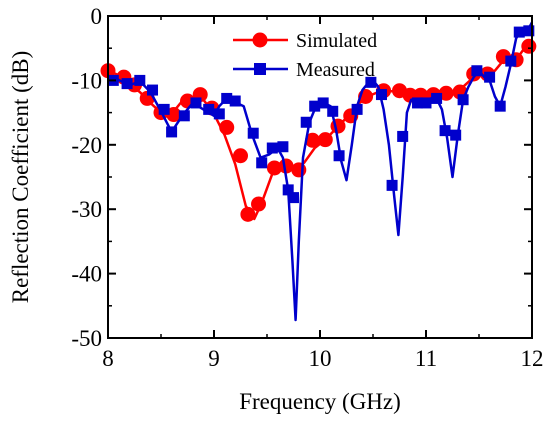 This screenshot has height=422, width=550. I want to click on x-tick-label: 9, so click(214, 358).